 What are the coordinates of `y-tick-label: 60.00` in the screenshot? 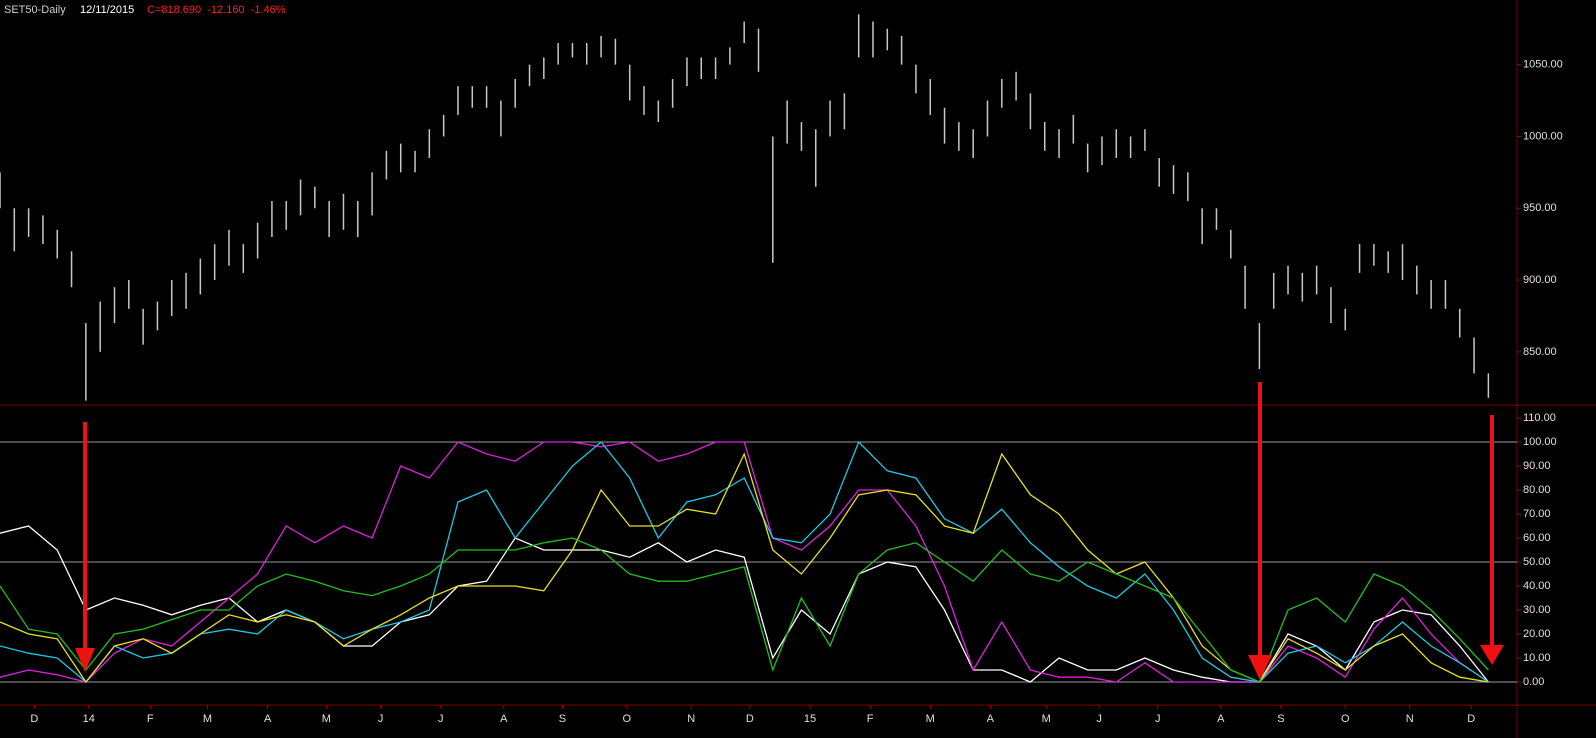 It's located at (1537, 538).